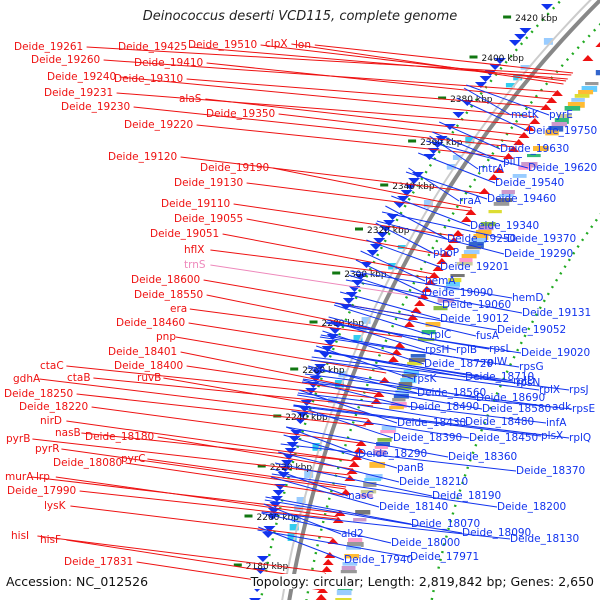  What do you see at coordinates (531, 507) in the screenshot?
I see `right-gene-label: Deide_18200` at bounding box center [531, 507].